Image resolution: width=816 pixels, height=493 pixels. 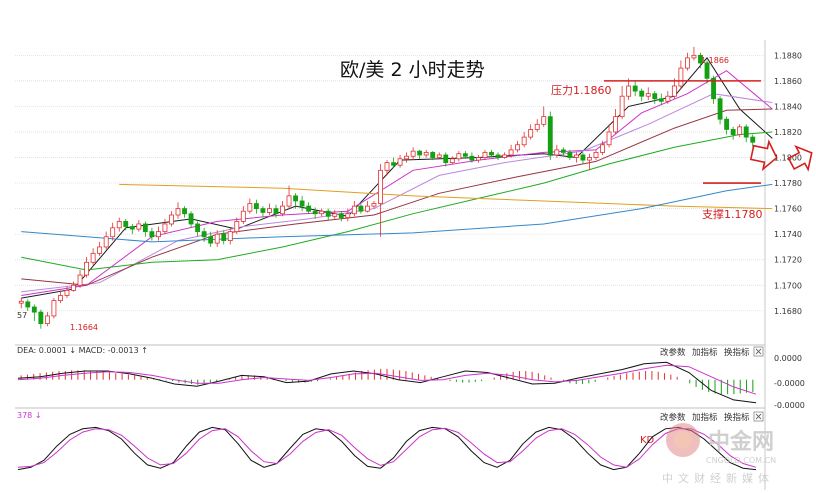 I want to click on macd-panel: 0.0000 -0.0000 -0.0000, so click(x=411, y=382).